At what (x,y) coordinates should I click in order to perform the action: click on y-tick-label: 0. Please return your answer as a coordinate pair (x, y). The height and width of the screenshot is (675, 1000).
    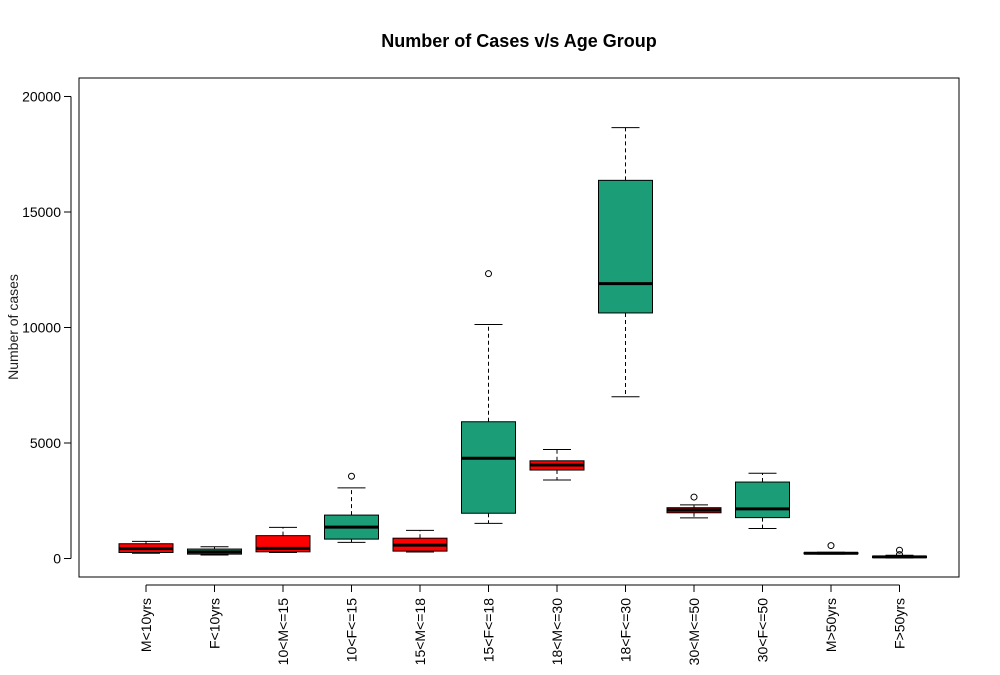
    Looking at the image, I should click on (57, 559).